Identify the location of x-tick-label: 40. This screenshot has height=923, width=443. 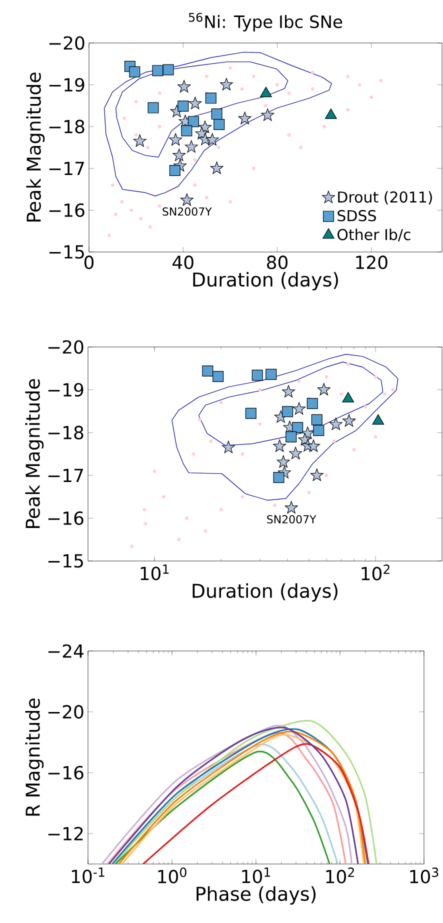
(183, 263).